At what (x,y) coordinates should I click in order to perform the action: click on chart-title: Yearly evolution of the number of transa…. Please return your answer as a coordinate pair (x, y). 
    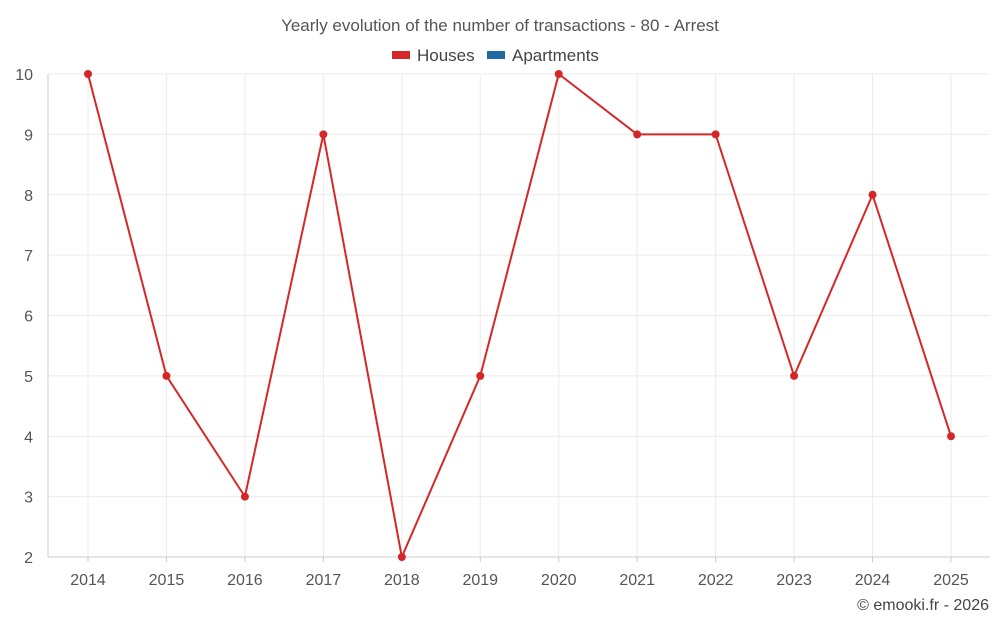
    Looking at the image, I should click on (500, 25).